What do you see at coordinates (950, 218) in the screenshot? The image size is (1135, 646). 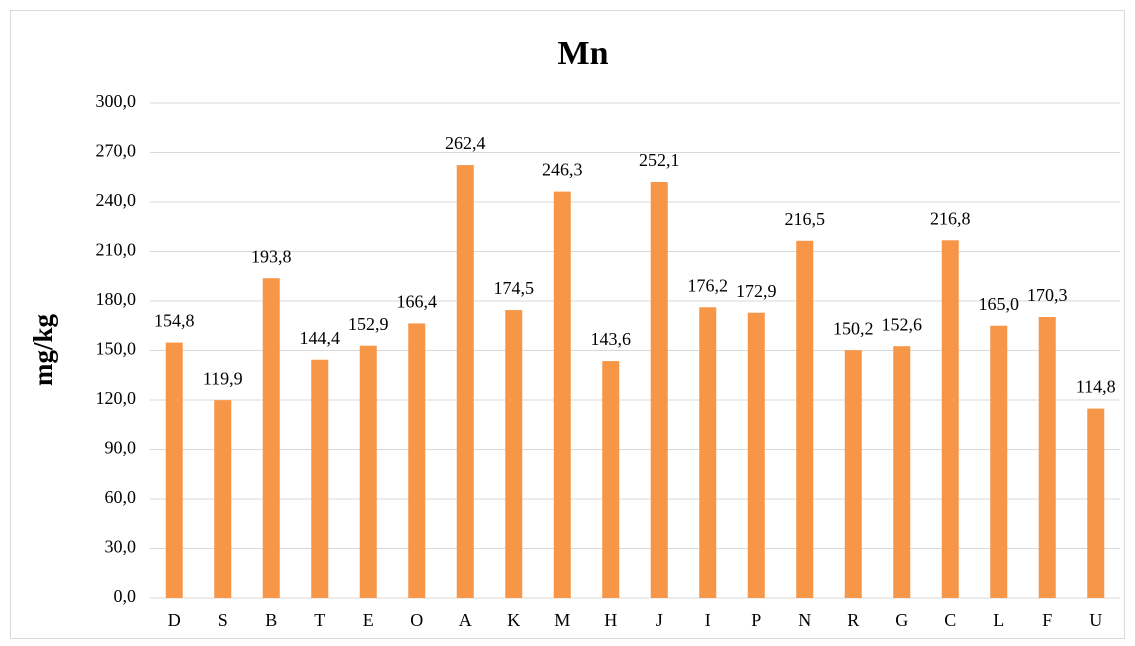 I see `data-label: 216,8` at bounding box center [950, 218].